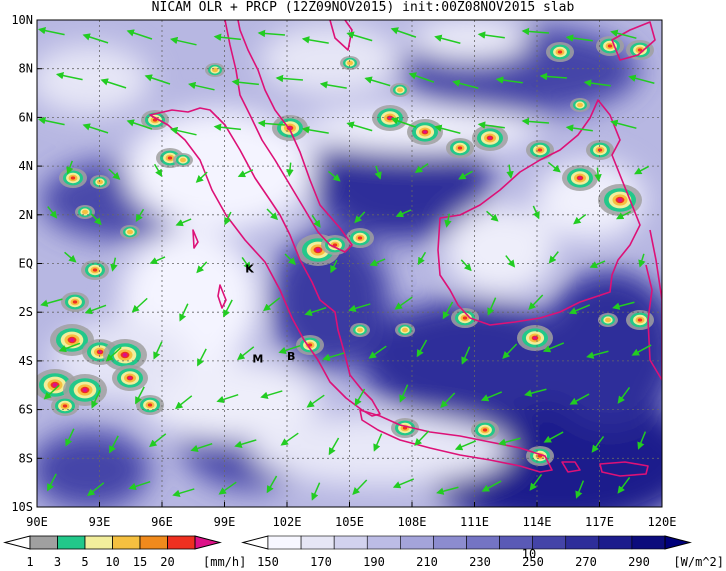  What do you see at coordinates (427, 562) in the screenshot?
I see `olr-bar-label: 210` at bounding box center [427, 562].